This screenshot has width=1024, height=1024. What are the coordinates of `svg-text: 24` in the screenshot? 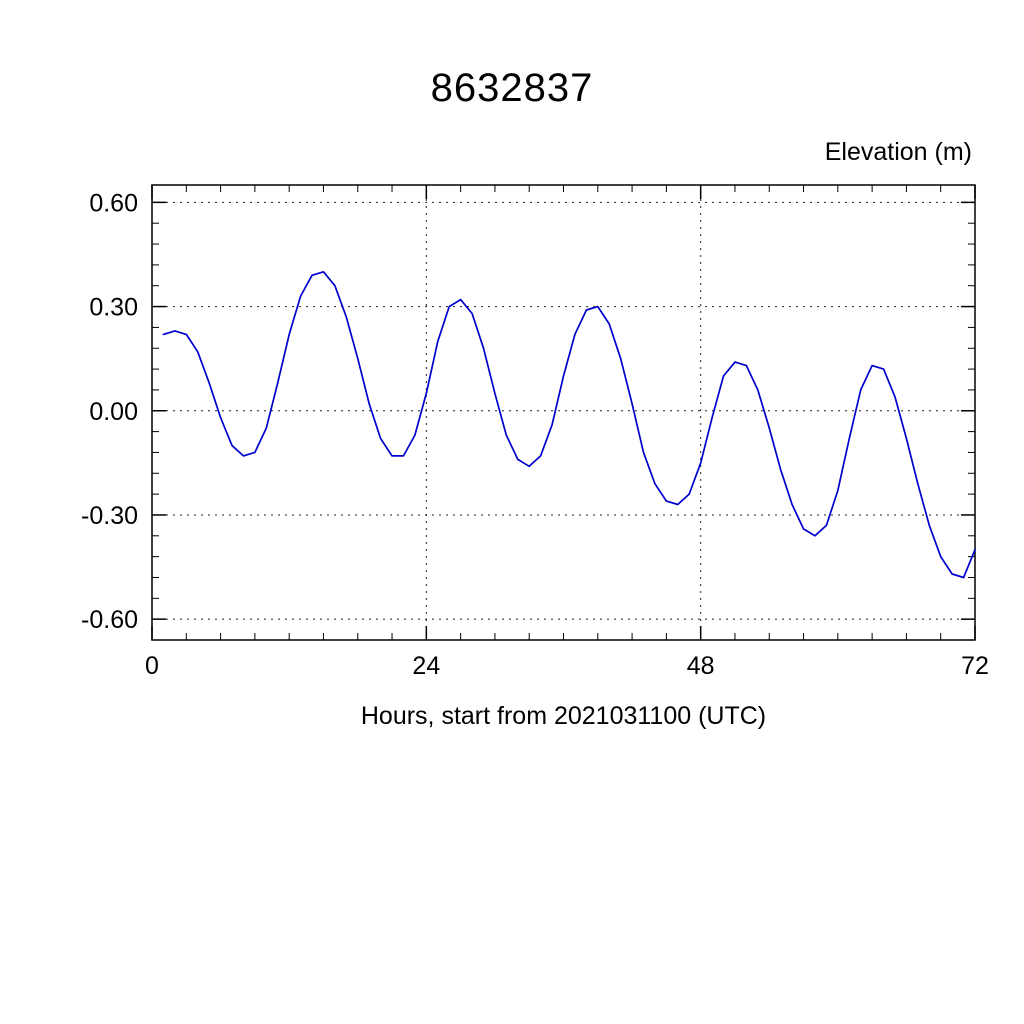 It's located at (426, 666).